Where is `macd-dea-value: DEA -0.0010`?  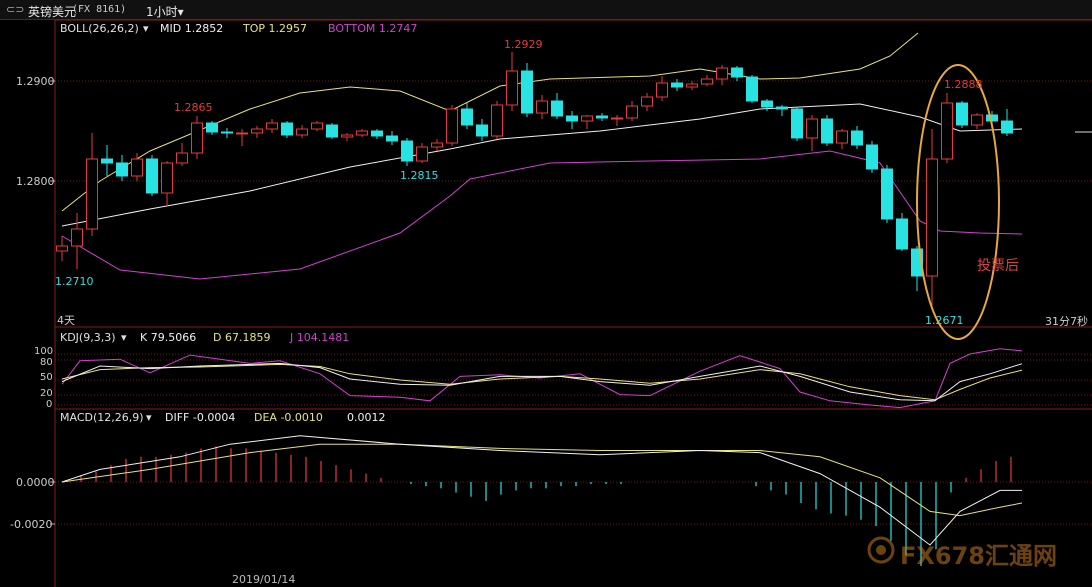 macd-dea-value: DEA -0.0010 is located at coordinates (288, 417).